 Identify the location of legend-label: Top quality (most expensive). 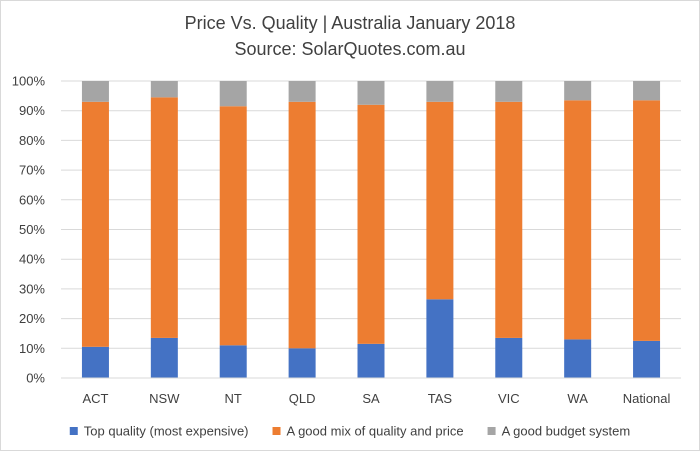
(166, 431).